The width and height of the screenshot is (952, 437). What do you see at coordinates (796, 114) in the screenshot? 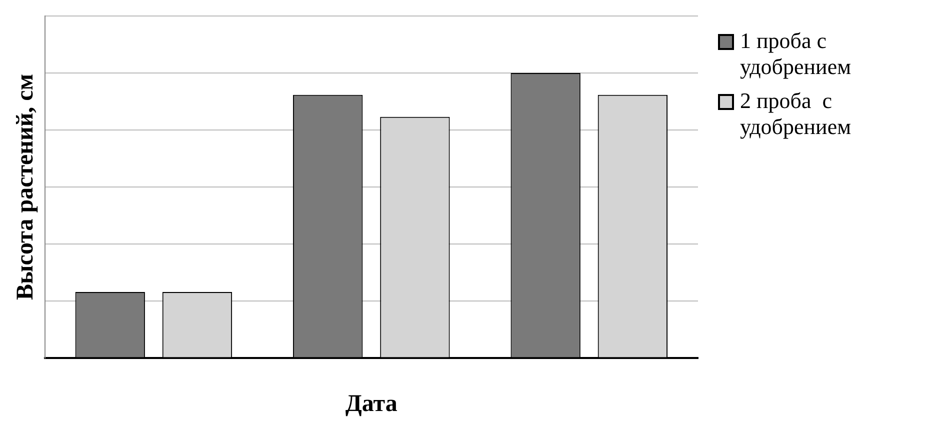
I see `legend-label: 2 проба с удобрением` at bounding box center [796, 114].